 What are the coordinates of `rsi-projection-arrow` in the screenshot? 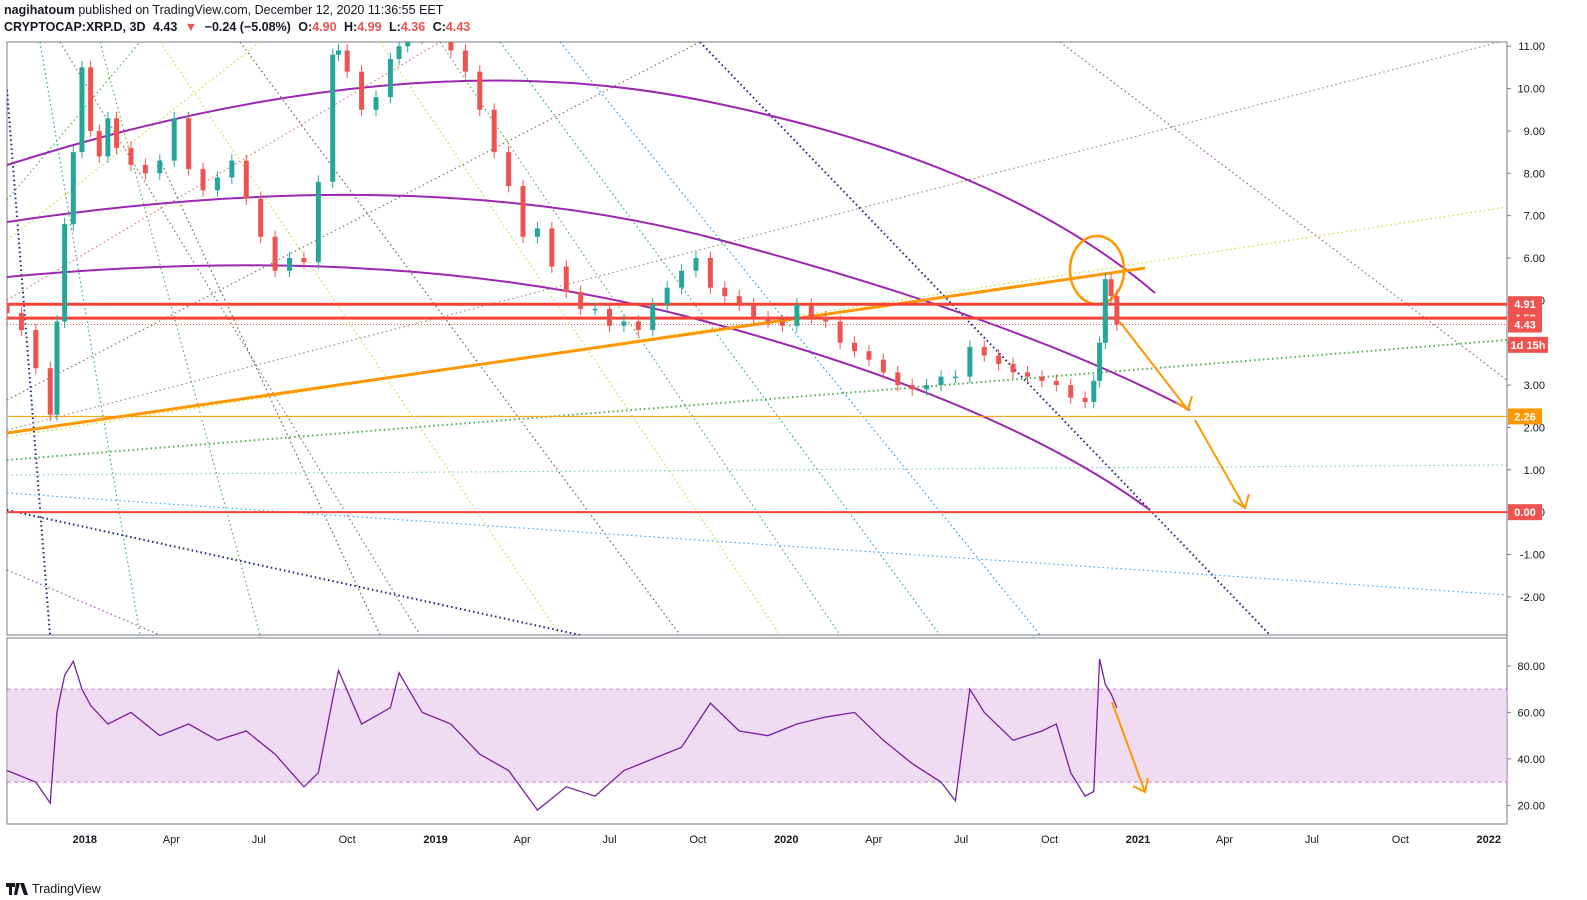 It's located at (1128, 747).